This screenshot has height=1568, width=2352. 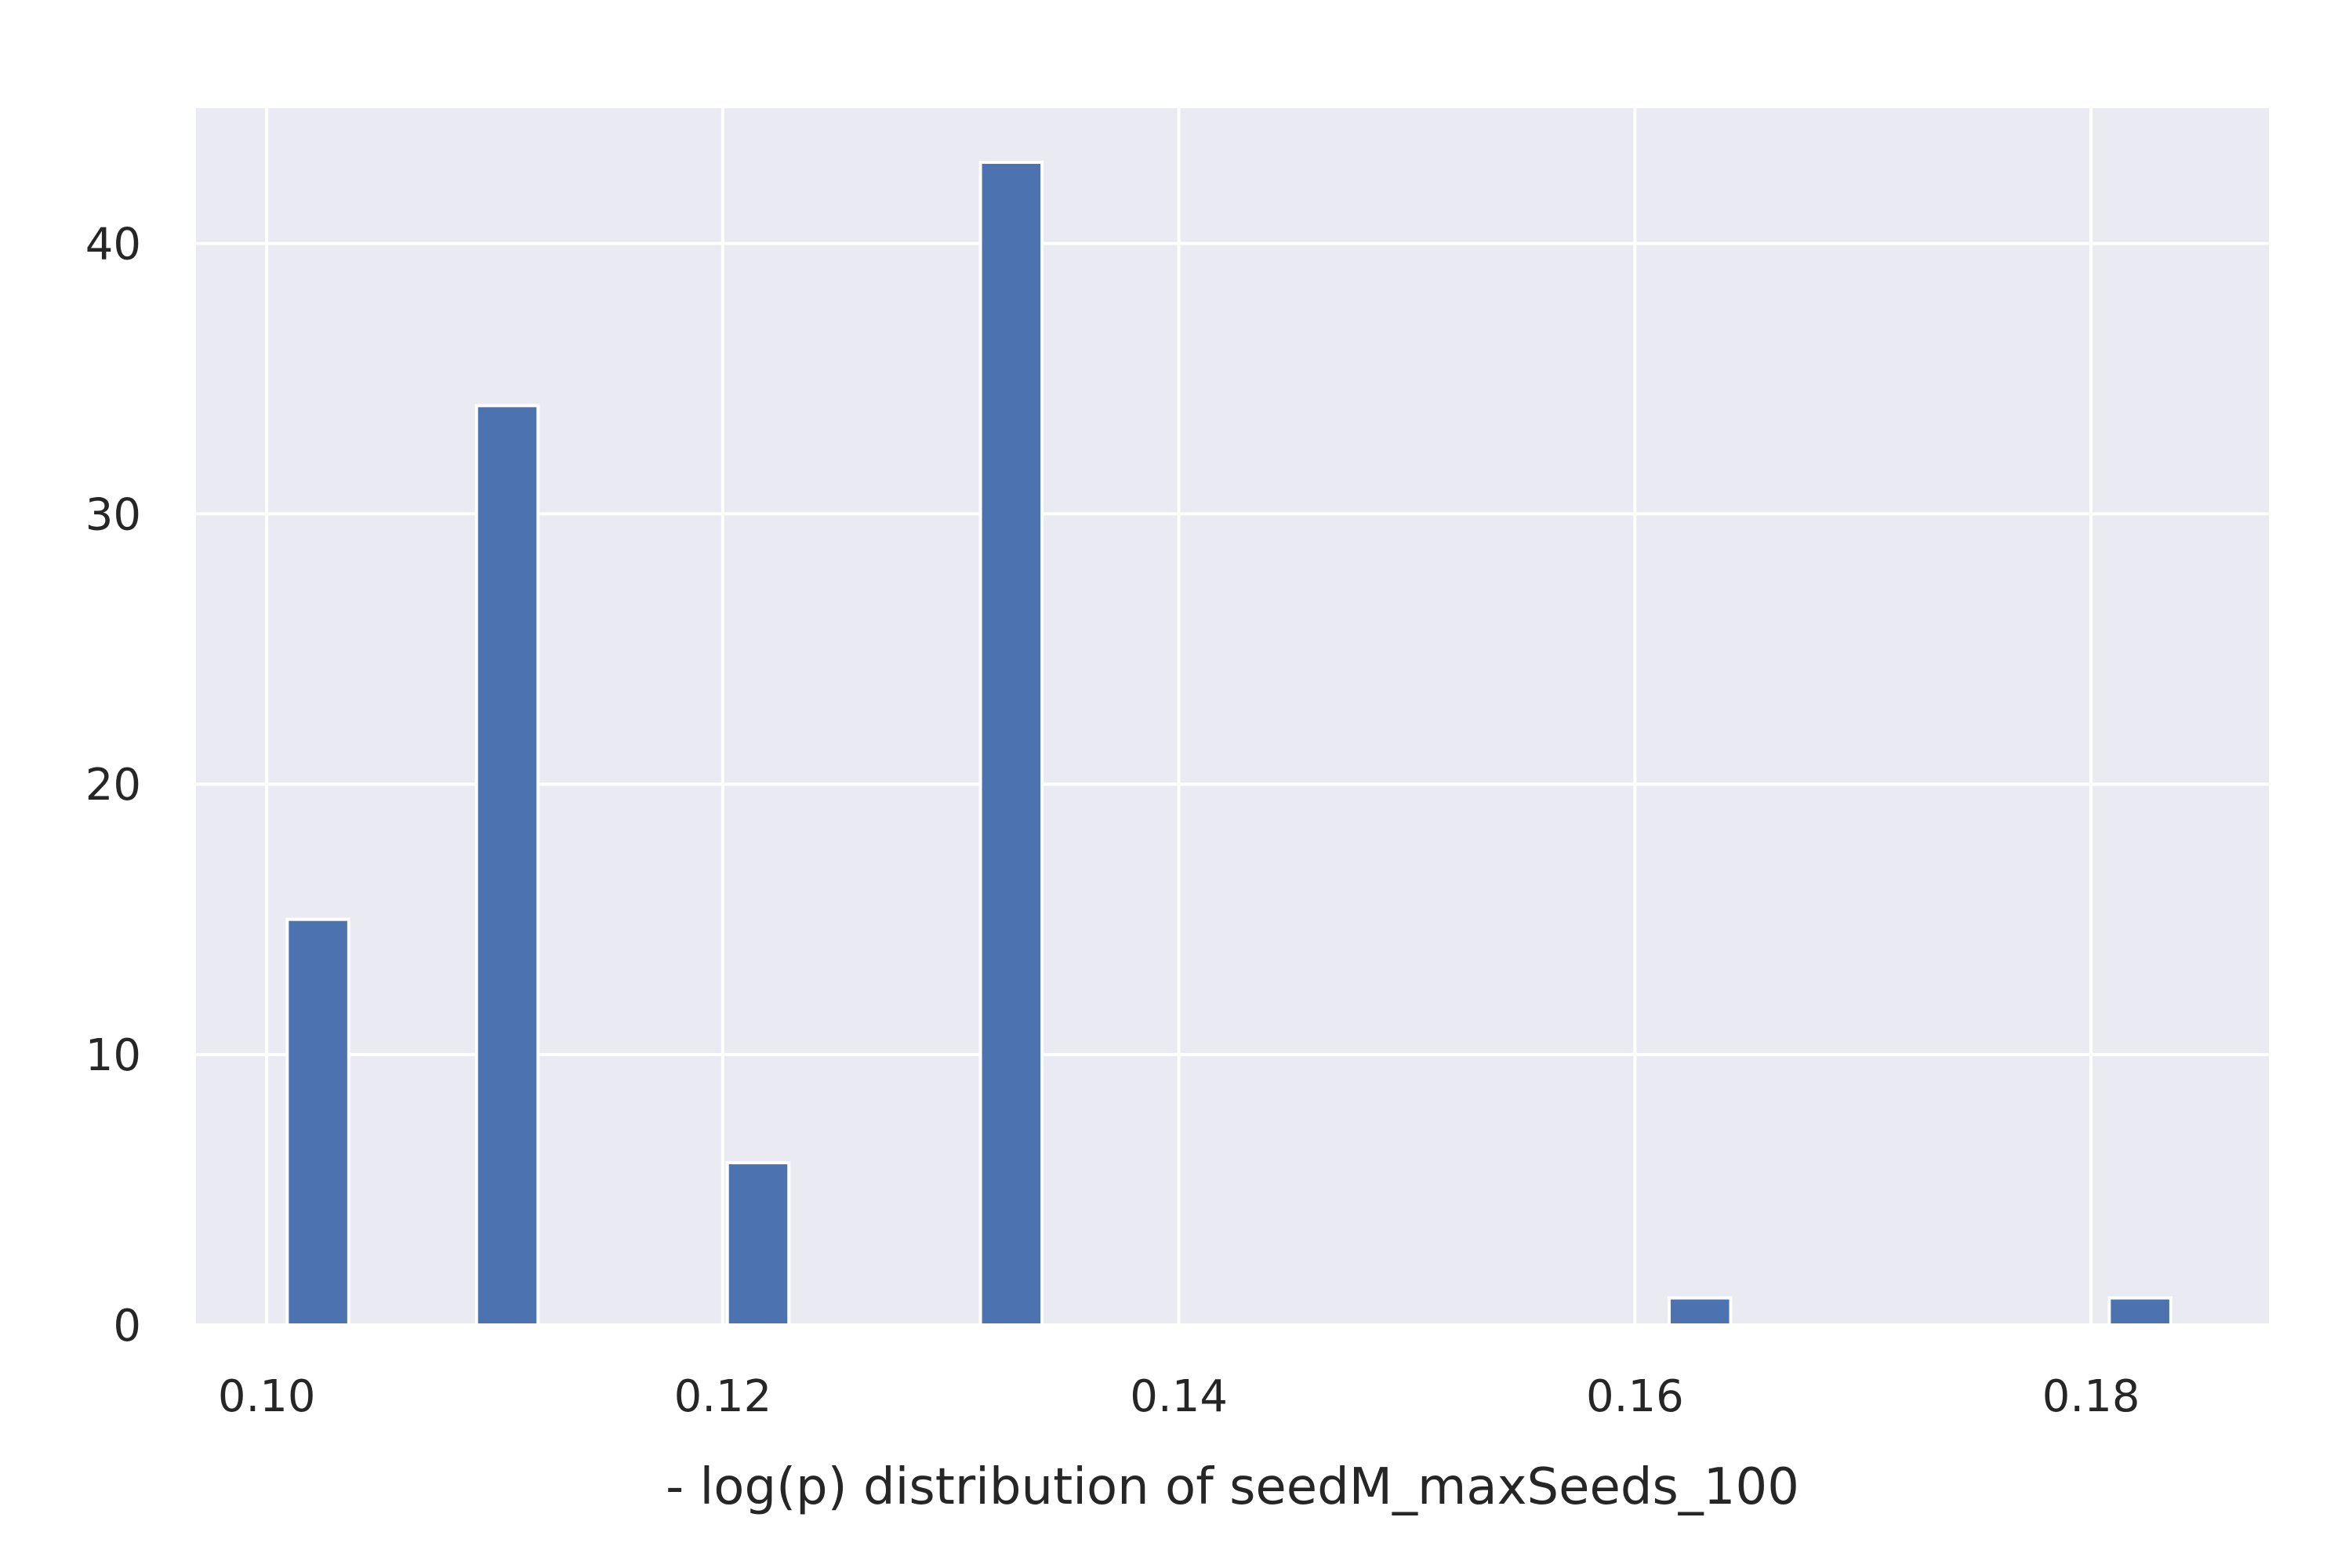 What do you see at coordinates (127, 1326) in the screenshot?
I see `y-tick-label-0: 0` at bounding box center [127, 1326].